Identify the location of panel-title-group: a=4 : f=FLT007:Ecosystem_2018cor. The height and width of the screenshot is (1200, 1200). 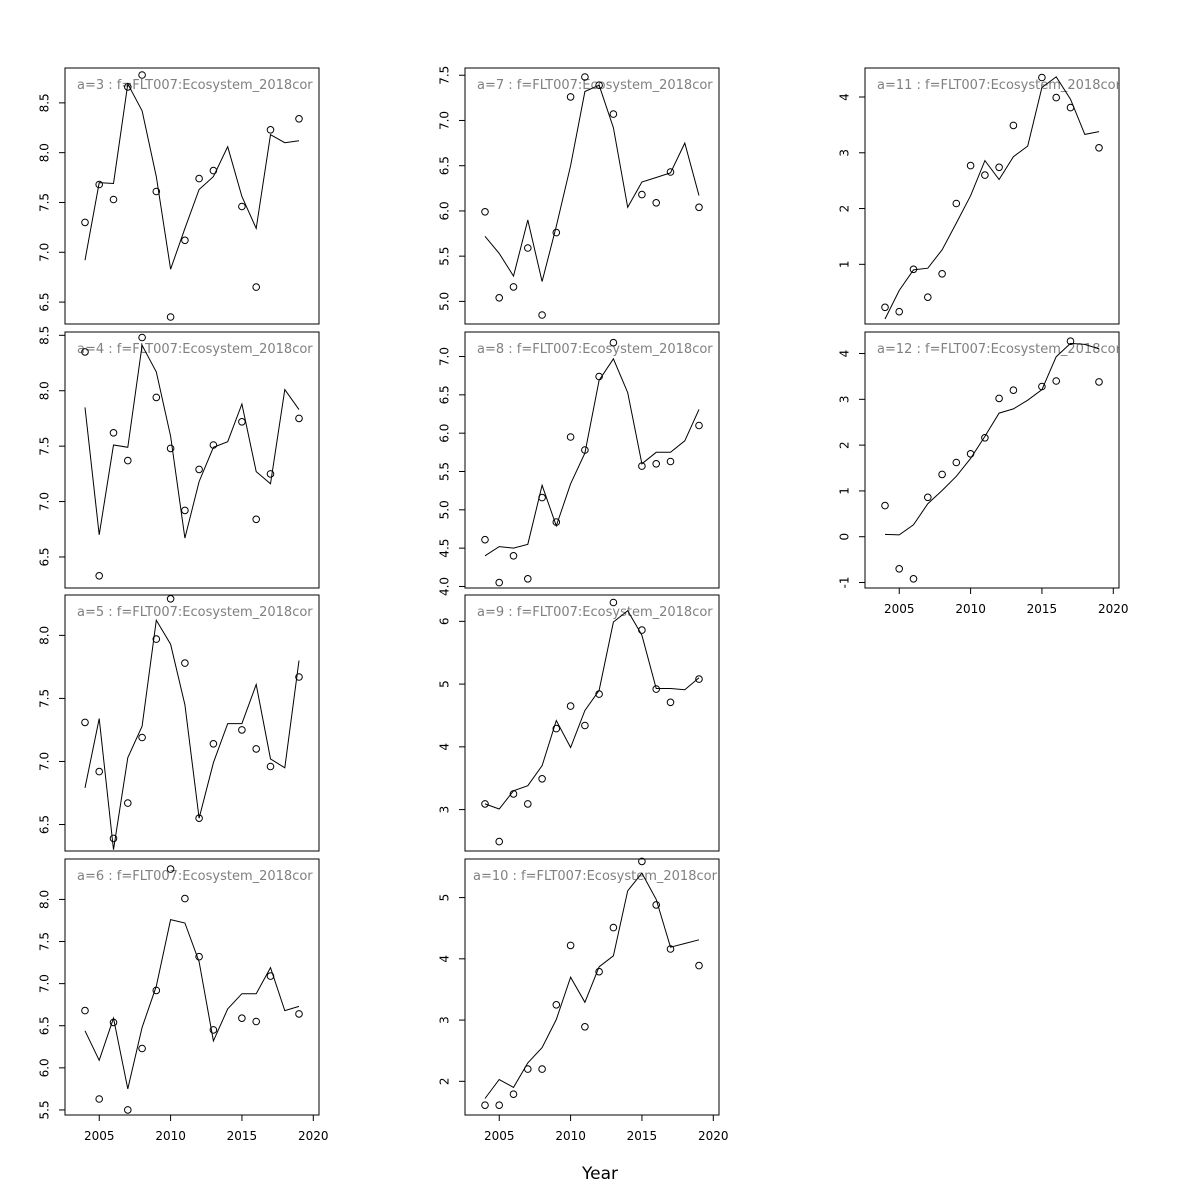
(195, 349).